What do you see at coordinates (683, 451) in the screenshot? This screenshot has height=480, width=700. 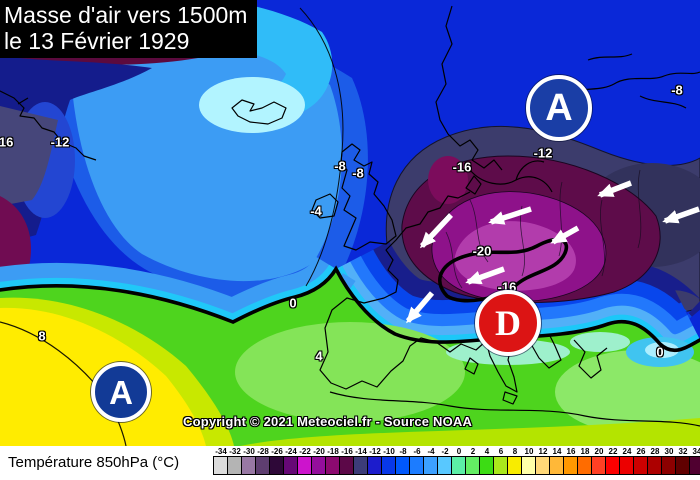 I see `legend-tick-label: 32` at bounding box center [683, 451].